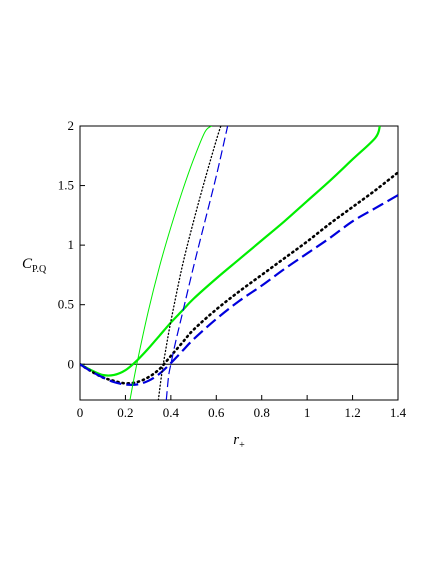 This screenshot has width=436, height=564. I want to click on x-axis-label-main: r, so click(236, 440).